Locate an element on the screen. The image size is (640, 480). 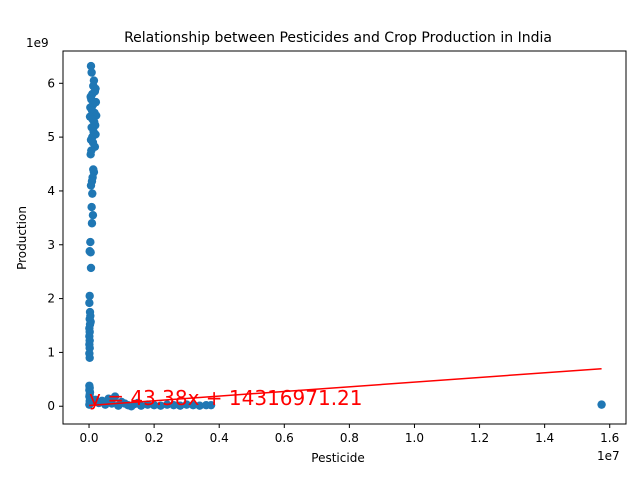
y-tick-label: 2 is located at coordinates (51, 299).